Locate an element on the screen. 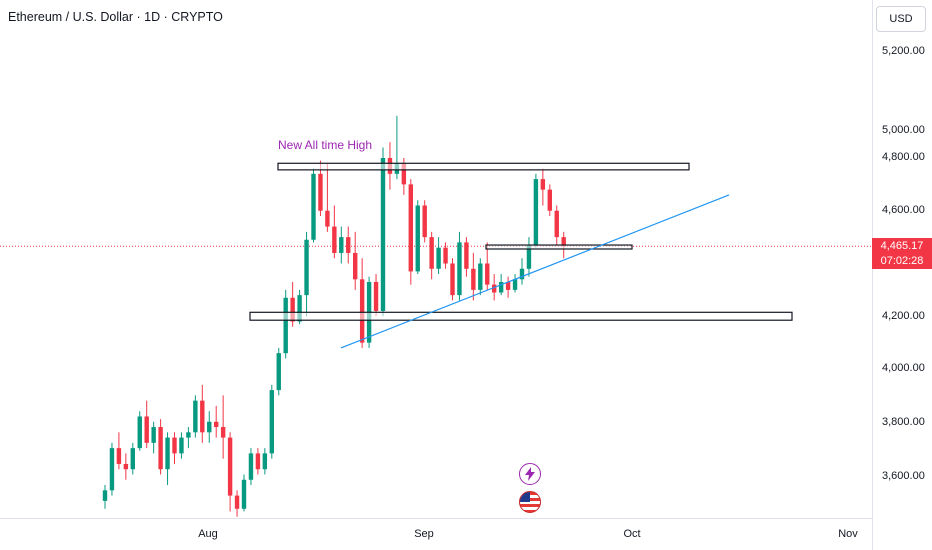 This screenshot has width=932, height=550. time-label-aug: Aug is located at coordinates (208, 534).